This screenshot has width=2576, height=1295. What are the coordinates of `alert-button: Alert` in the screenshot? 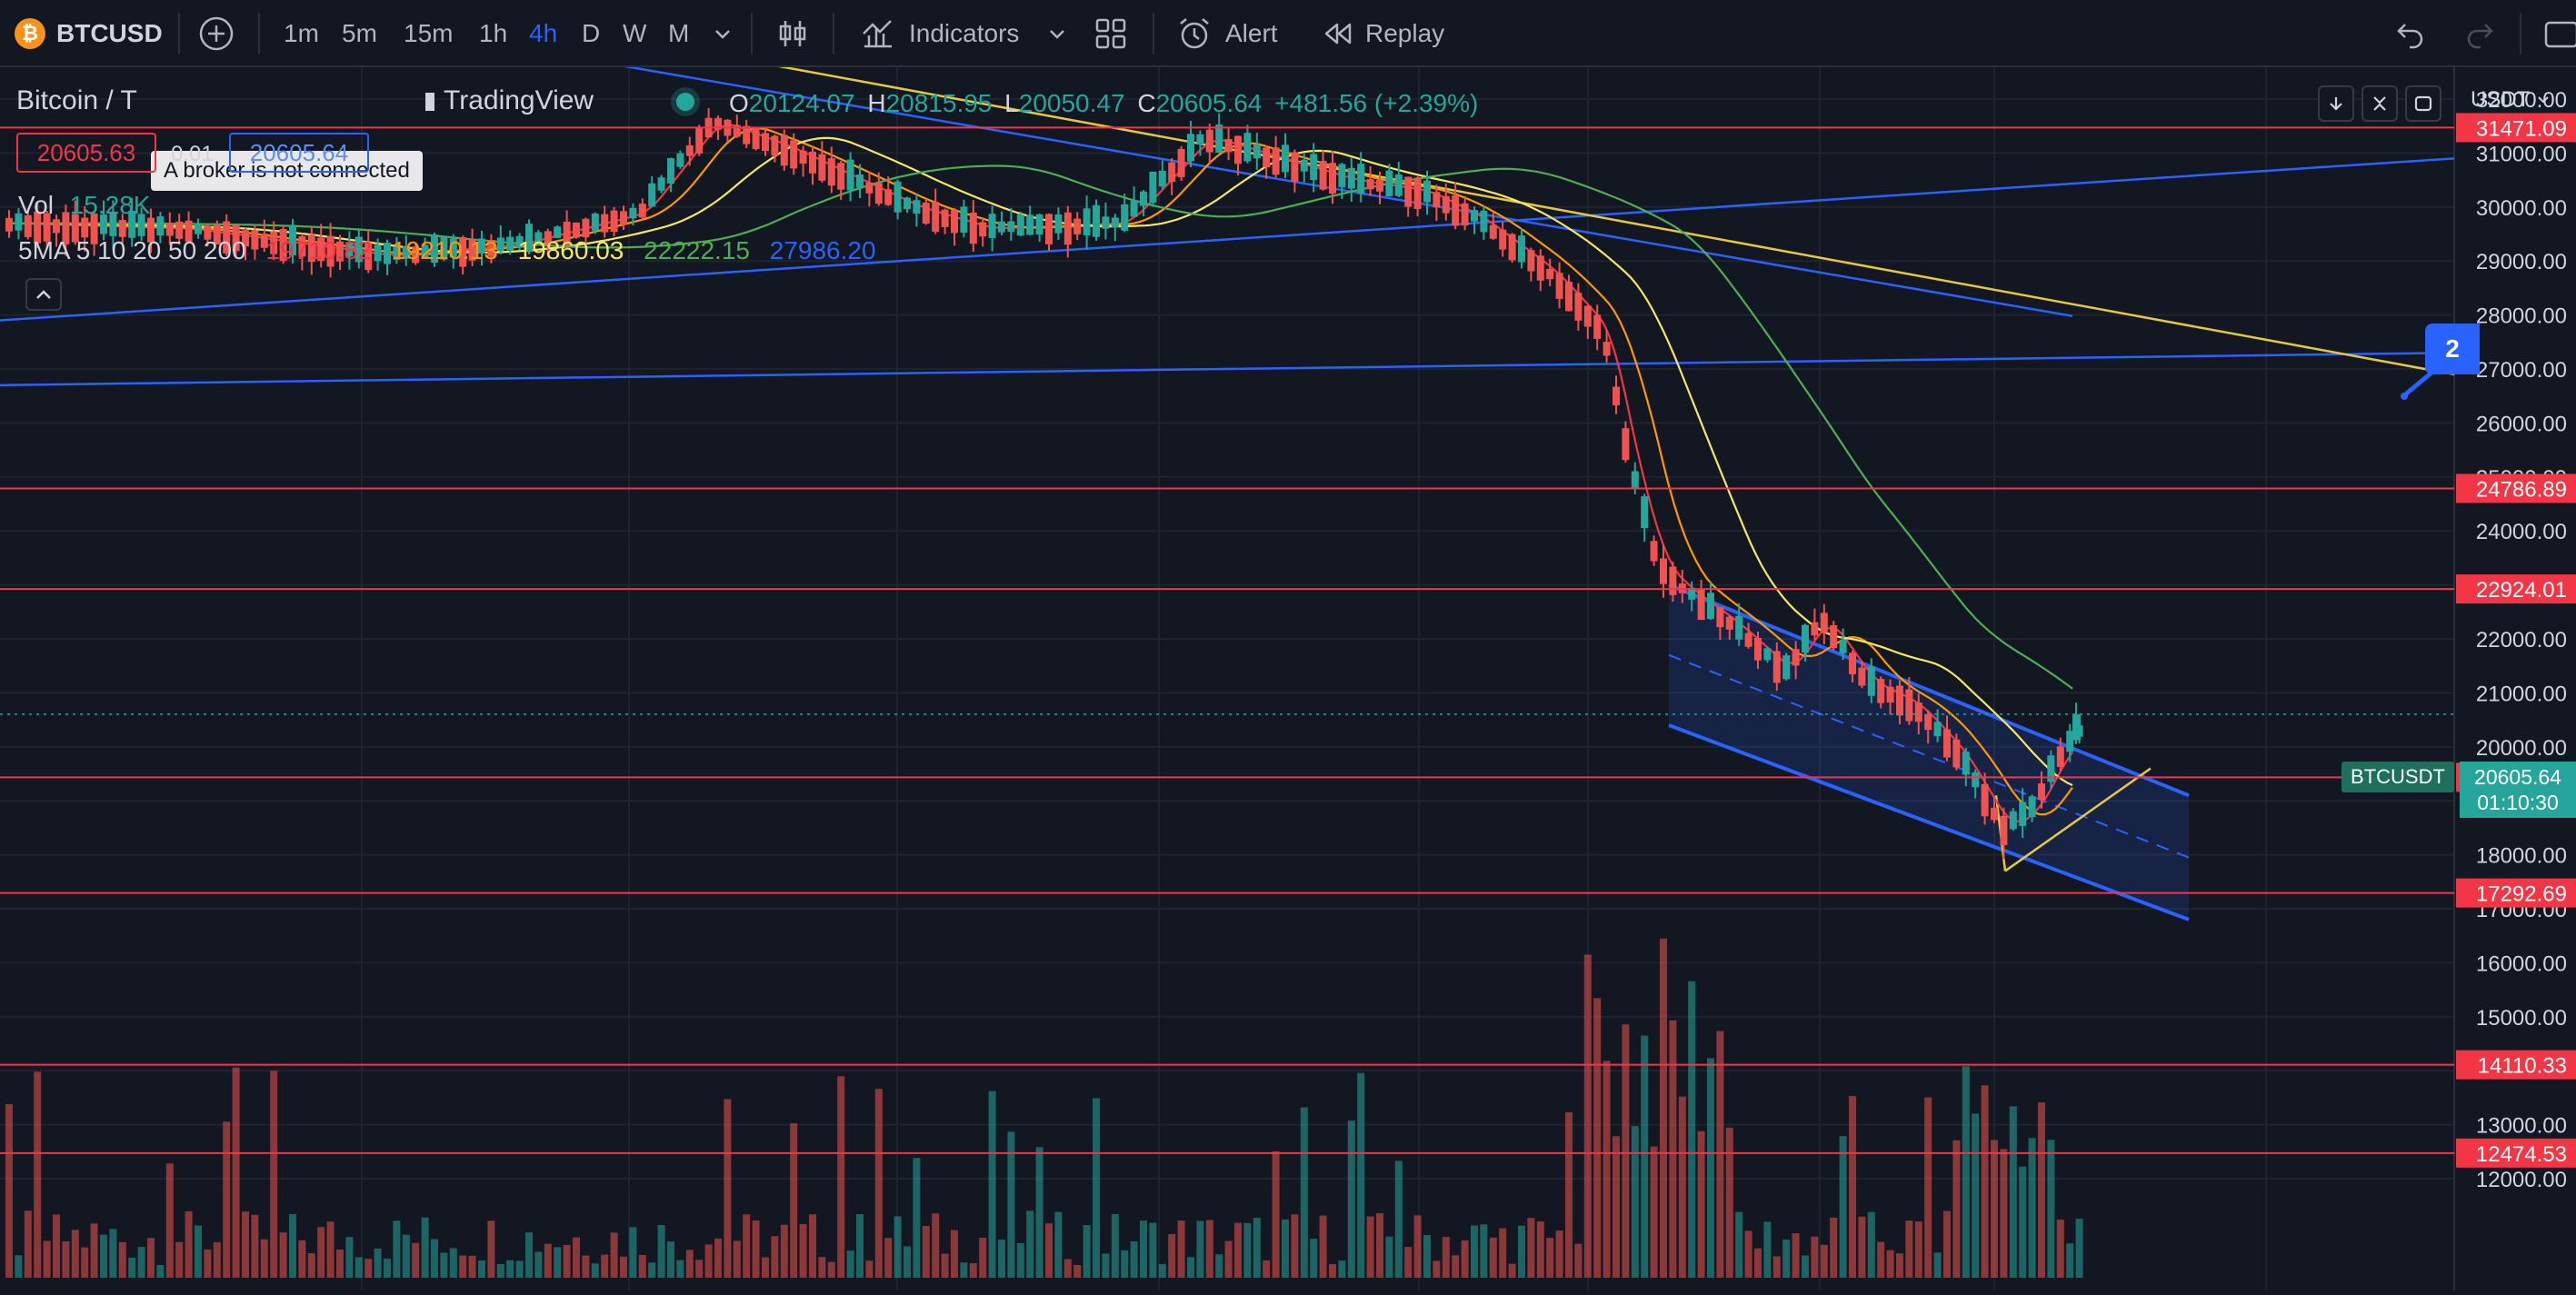 It's located at (1227, 33).